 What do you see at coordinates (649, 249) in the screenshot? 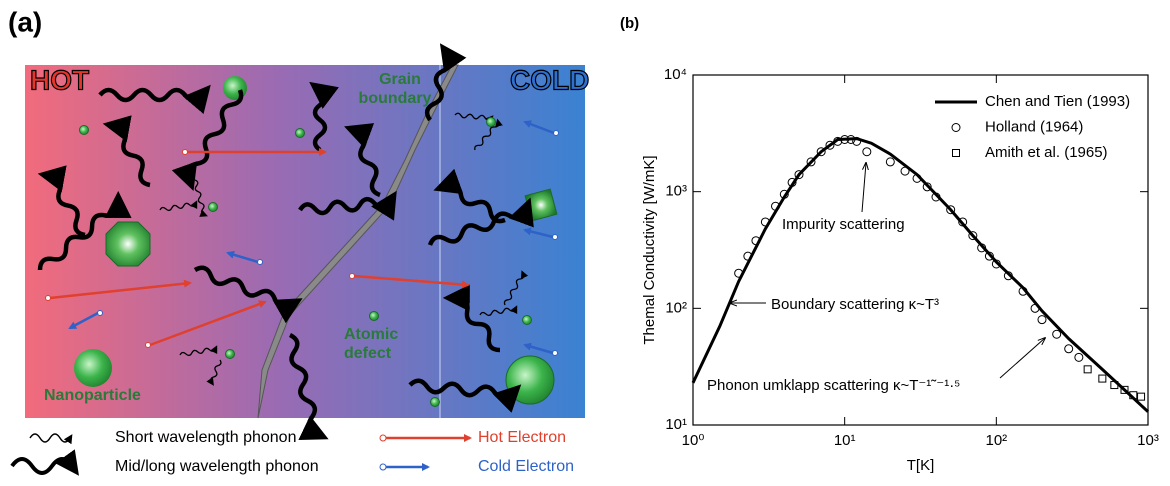
I see `y-axis-label: Themal Conductivity [W/mK]` at bounding box center [649, 249].